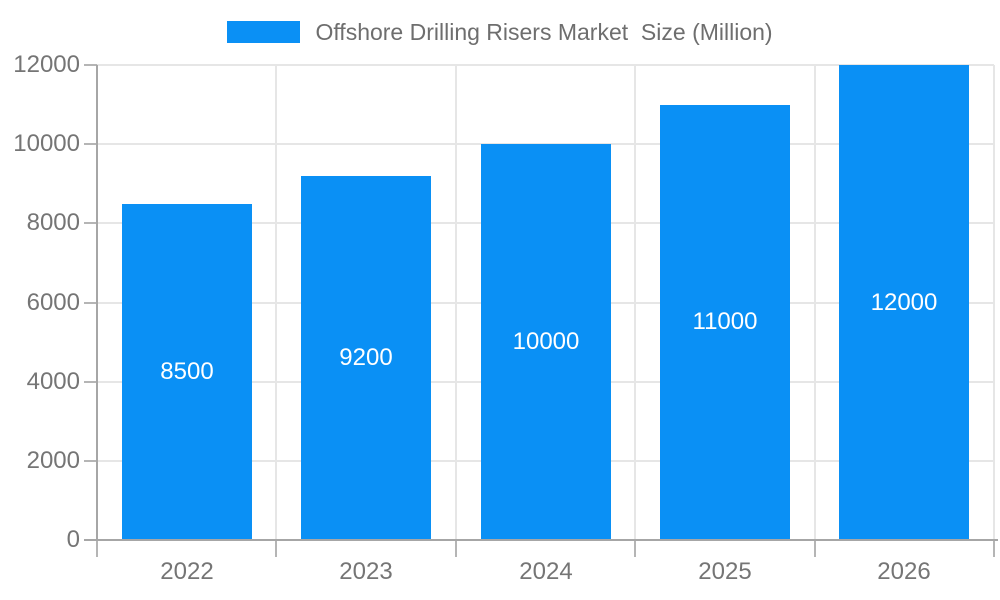  Describe the element at coordinates (904, 571) in the screenshot. I see `x-tick-label: 2026` at that location.